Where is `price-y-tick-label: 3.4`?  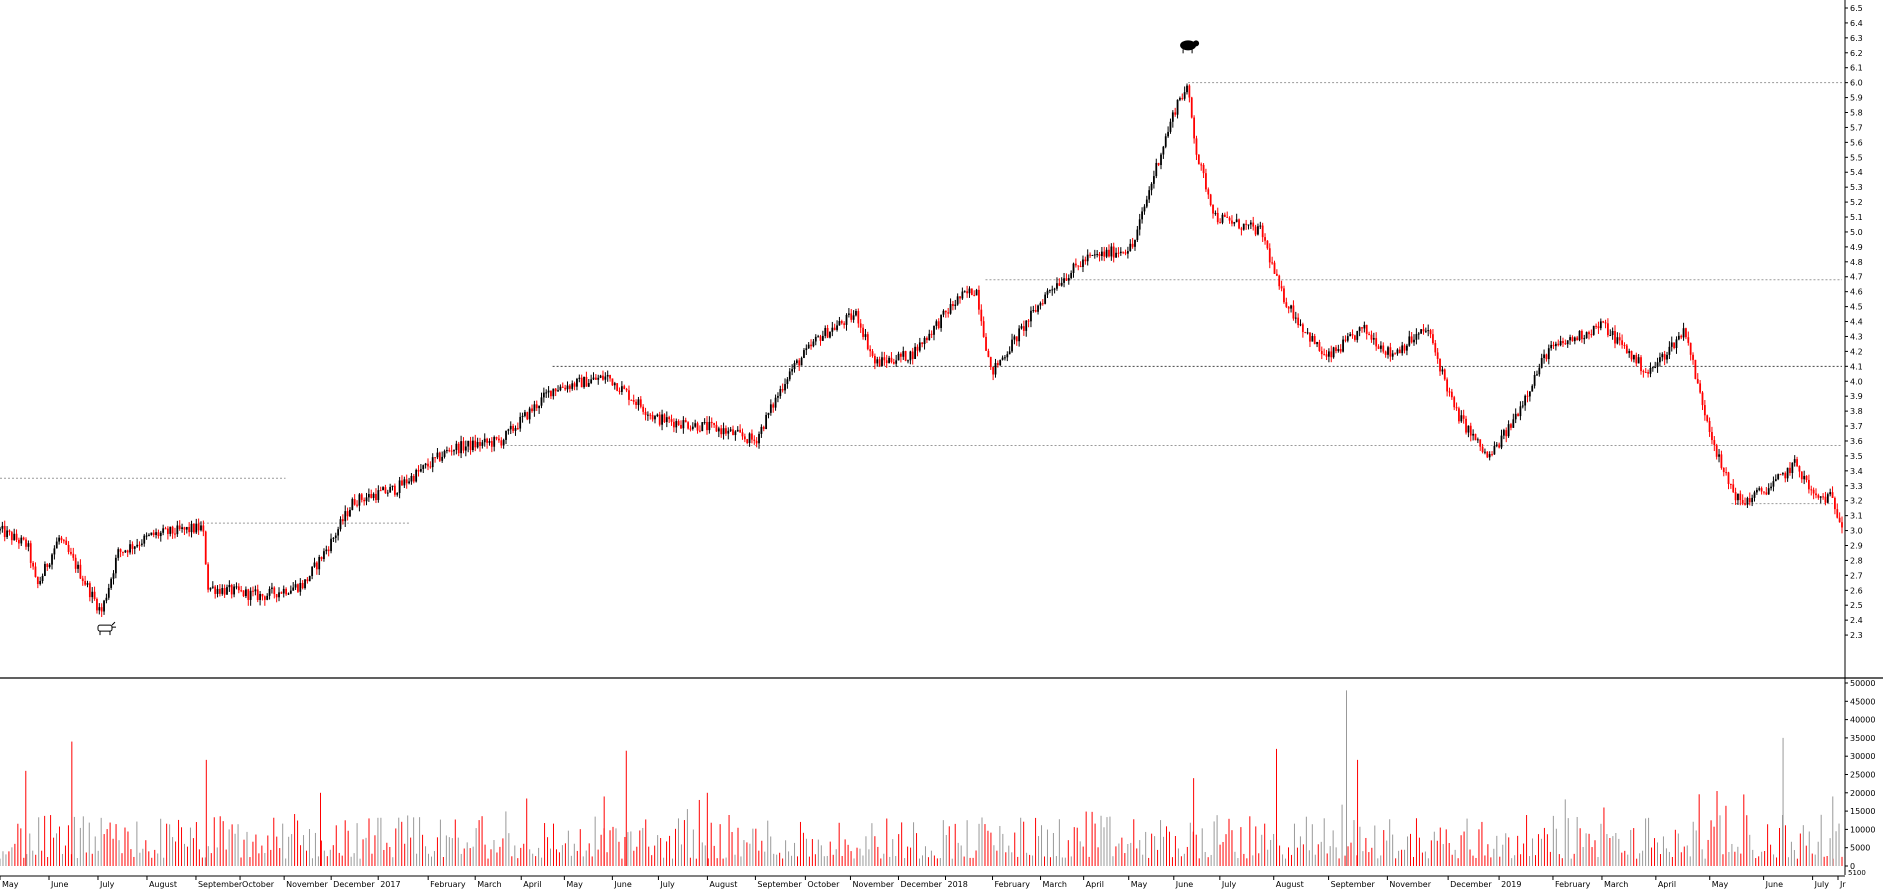 price-y-tick-label: 3.4 is located at coordinates (1856, 471).